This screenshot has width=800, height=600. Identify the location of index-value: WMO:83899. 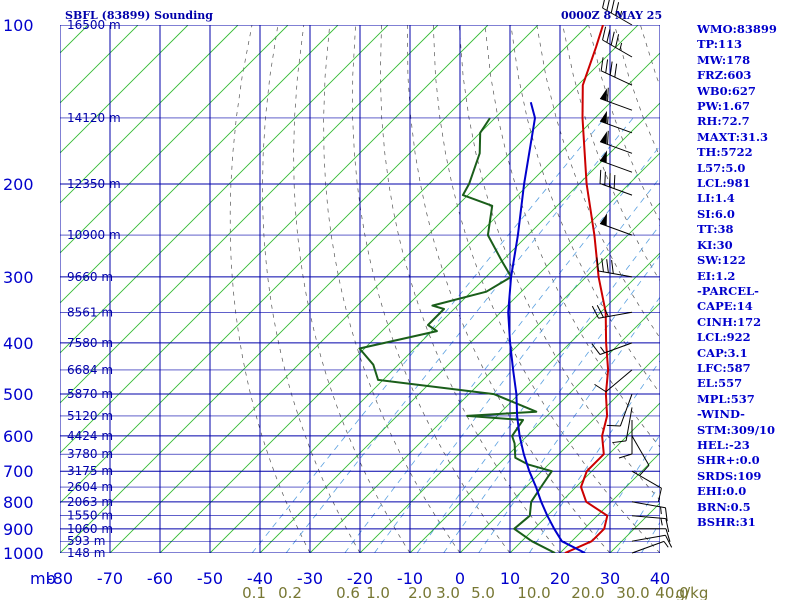
(737, 29).